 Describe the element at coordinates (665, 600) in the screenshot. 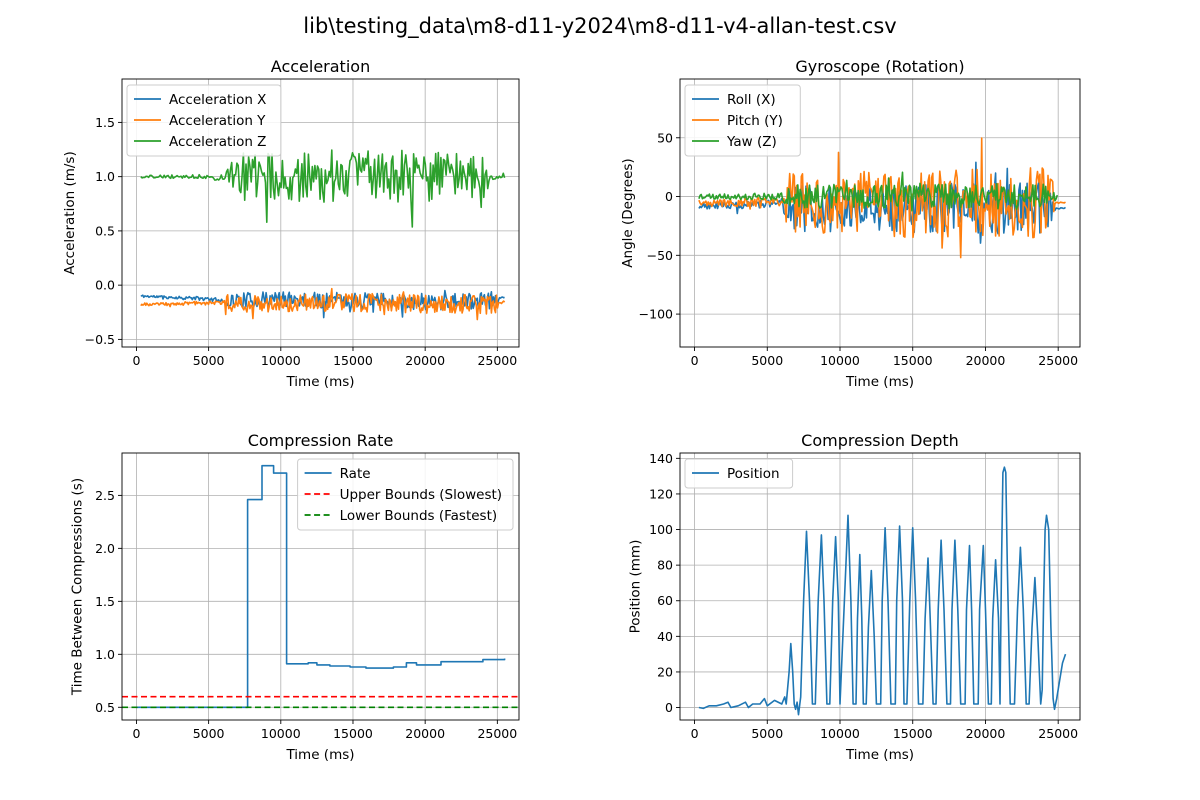

I see `y-tick-label: 60` at that location.